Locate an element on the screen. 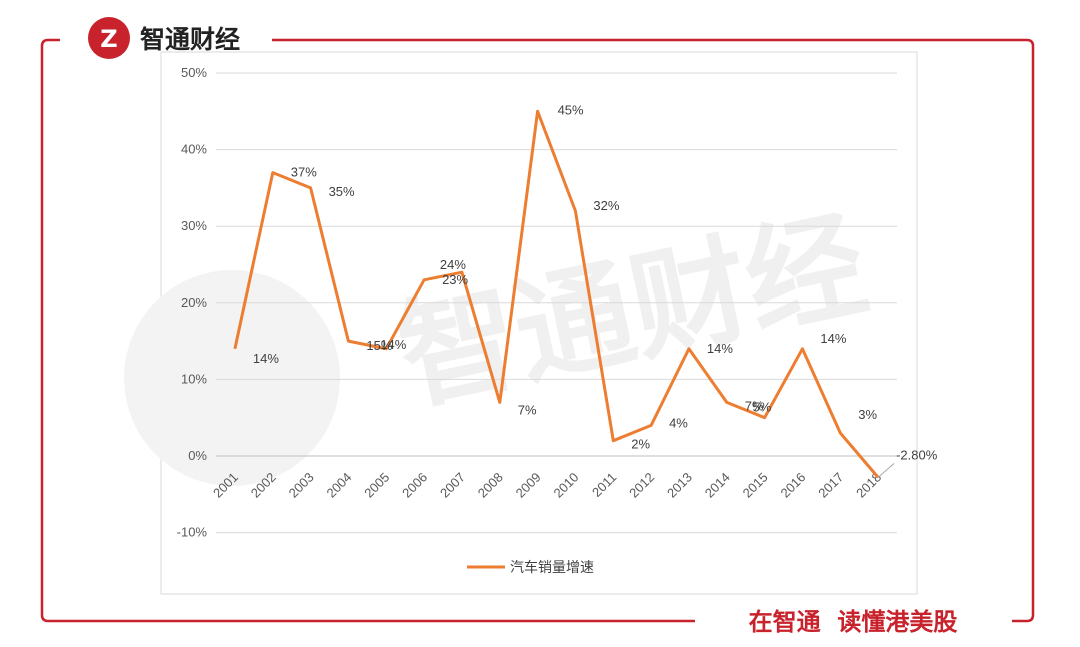 The image size is (1080, 647). data-label: -2.80% is located at coordinates (917, 454).